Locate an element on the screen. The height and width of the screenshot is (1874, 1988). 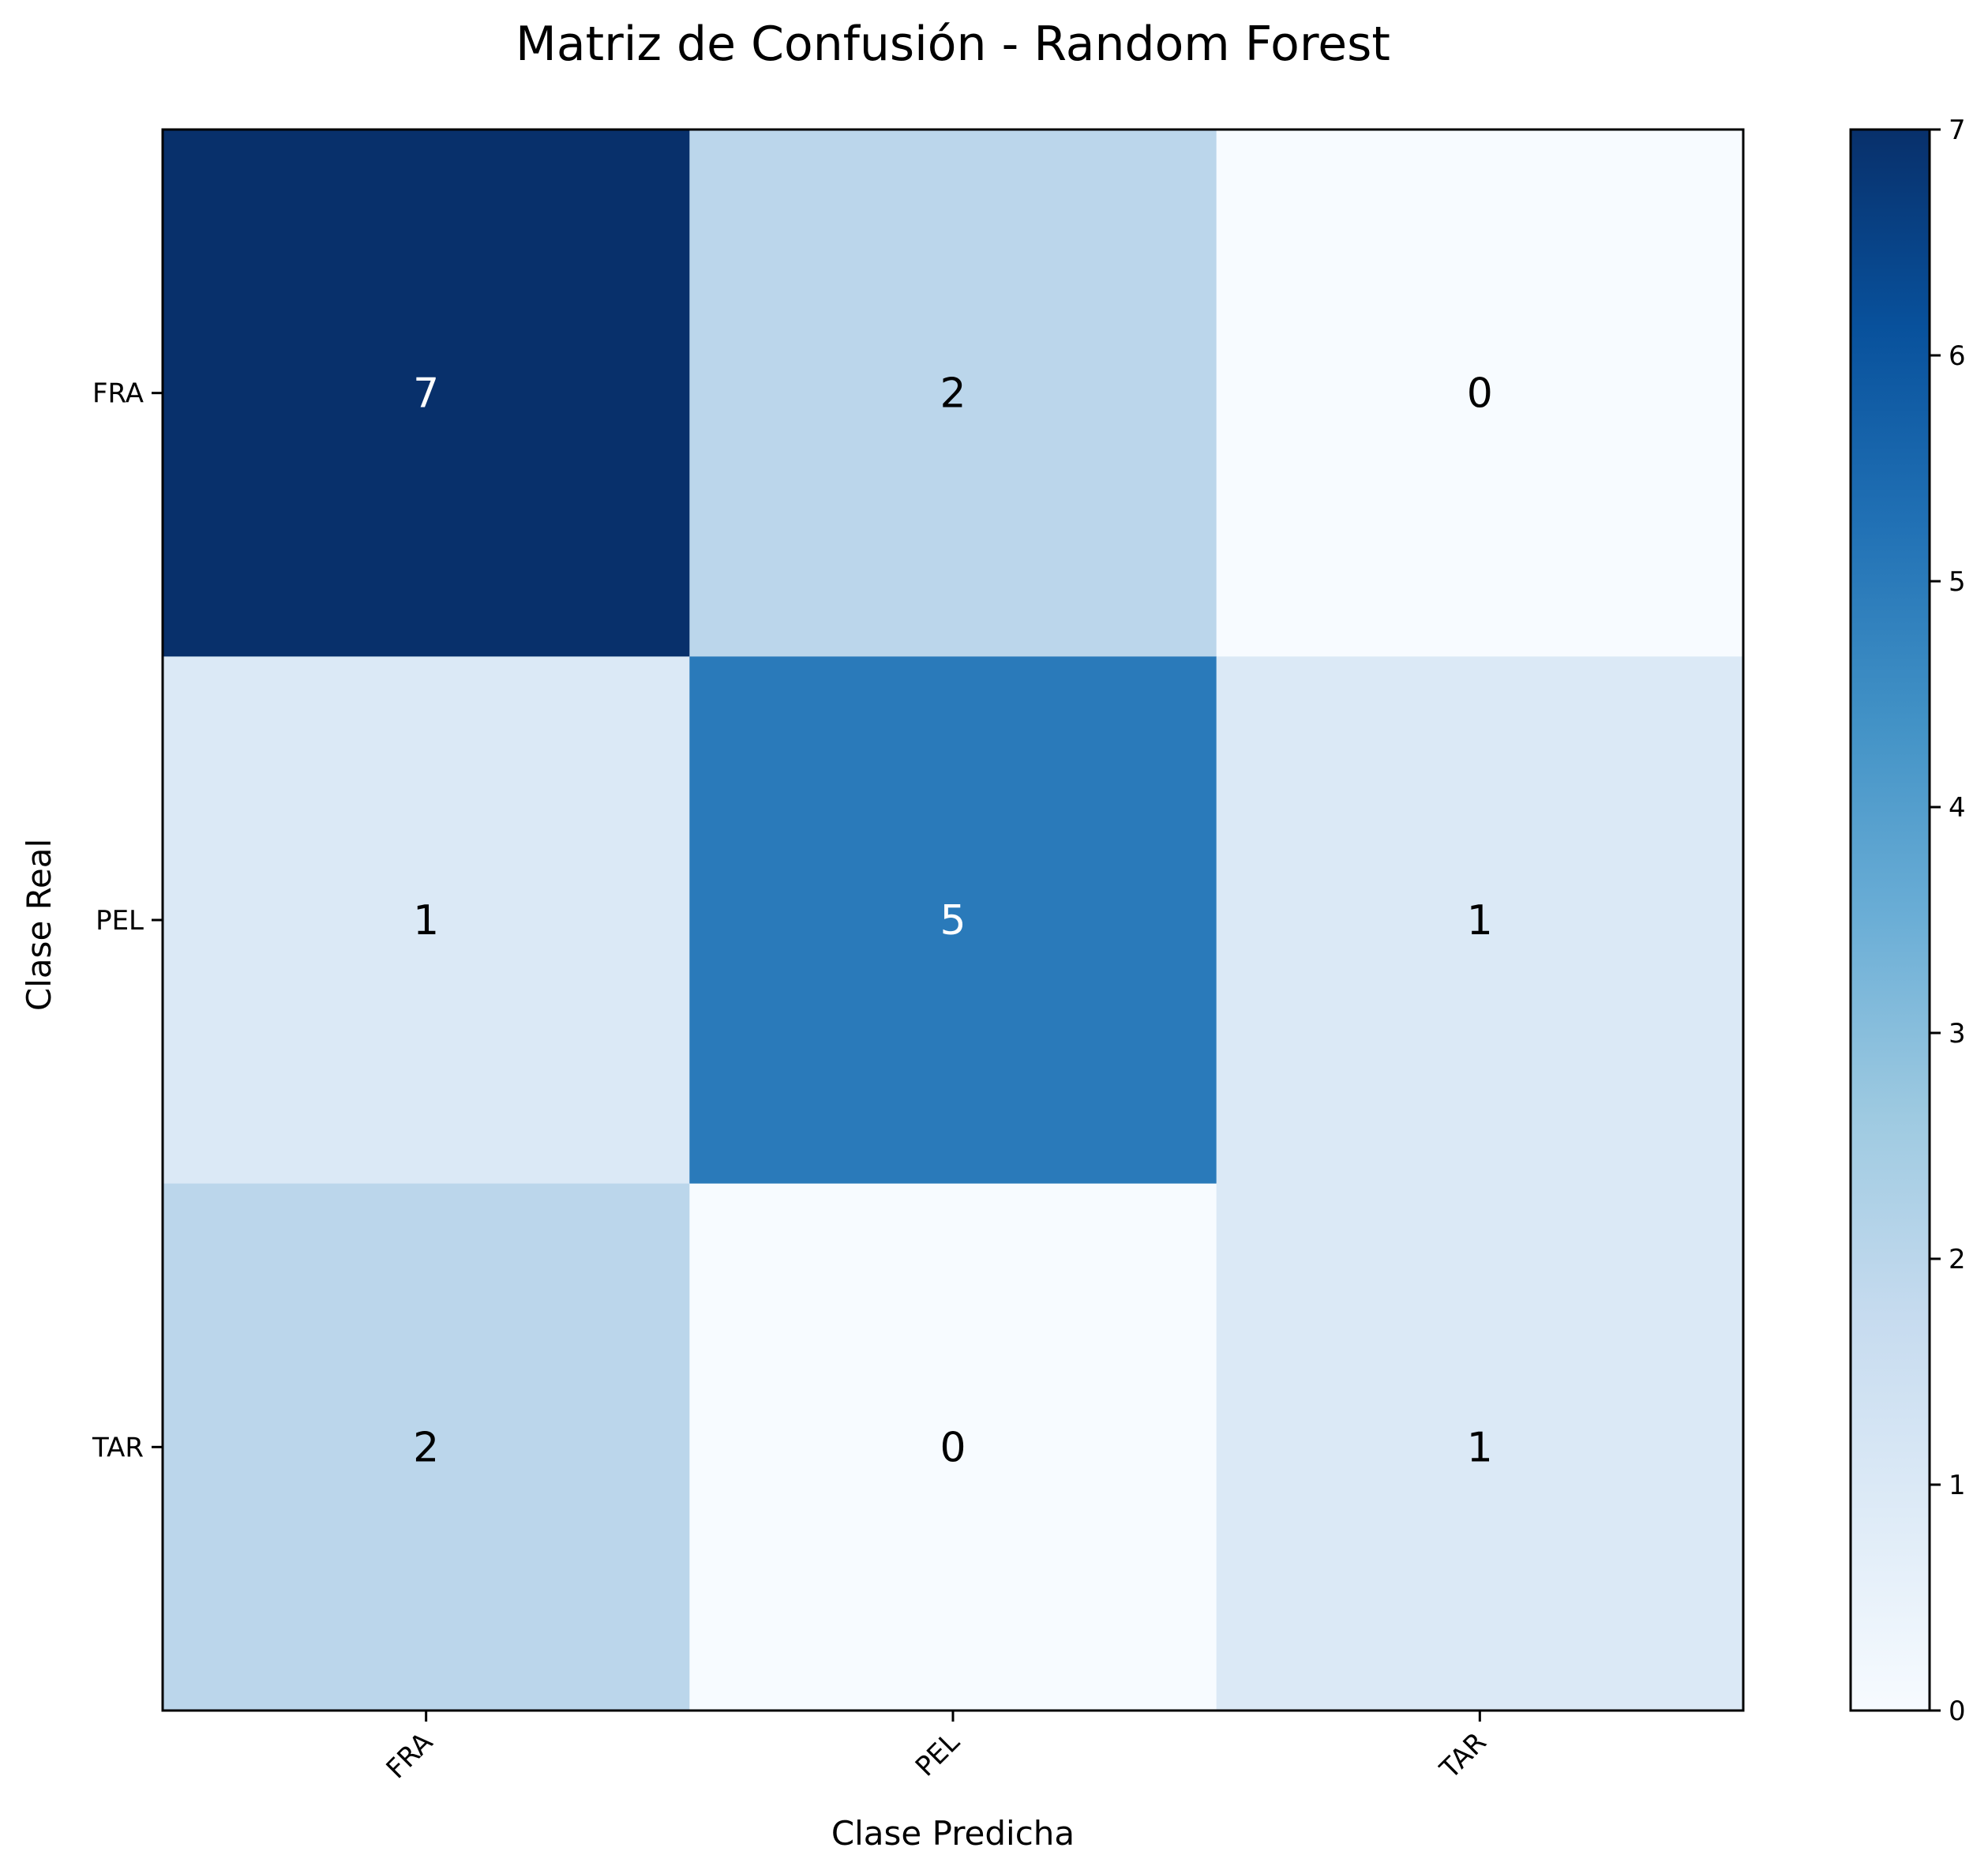
heatmap-cell-tar-fra is located at coordinates (426, 1447).